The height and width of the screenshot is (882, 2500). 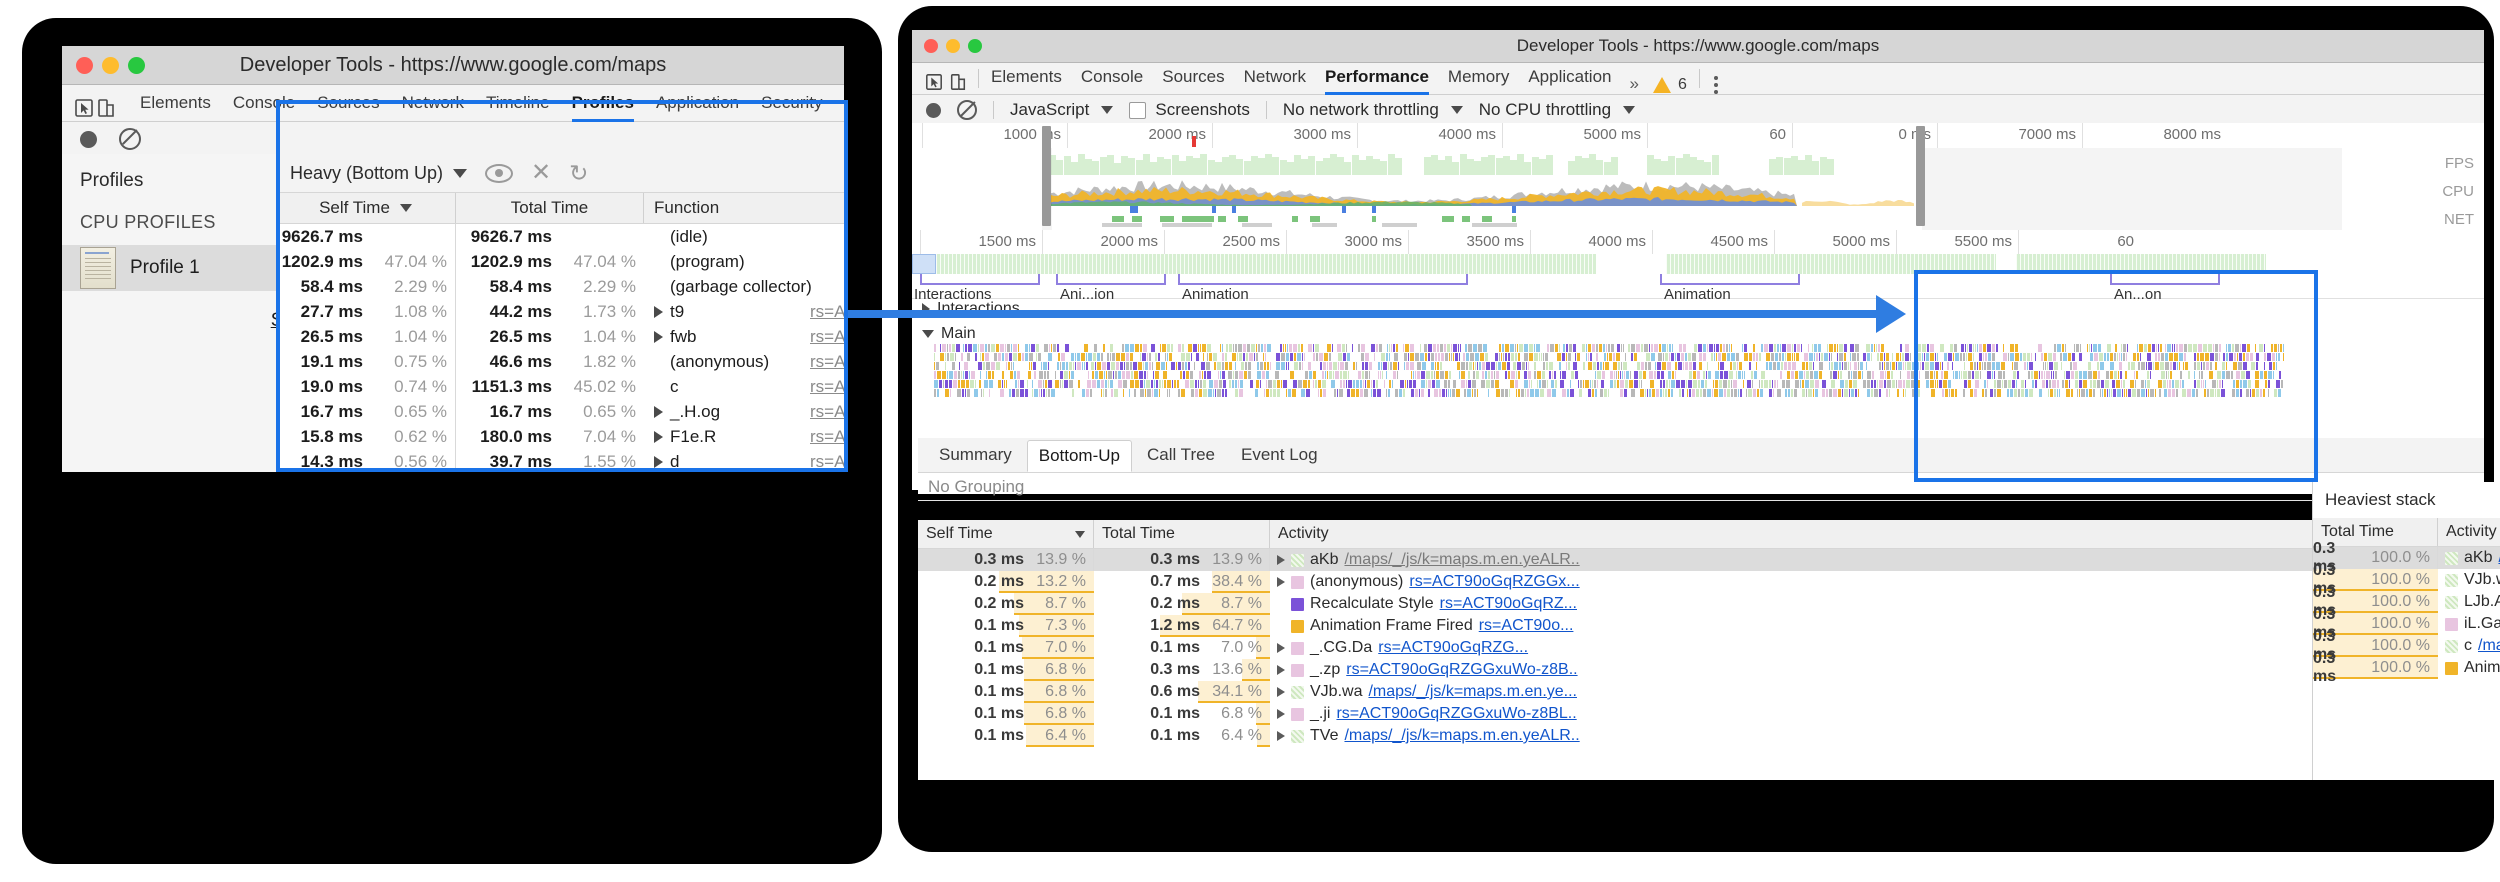 I want to click on detail-tab-summary: Summary, so click(x=975, y=454).